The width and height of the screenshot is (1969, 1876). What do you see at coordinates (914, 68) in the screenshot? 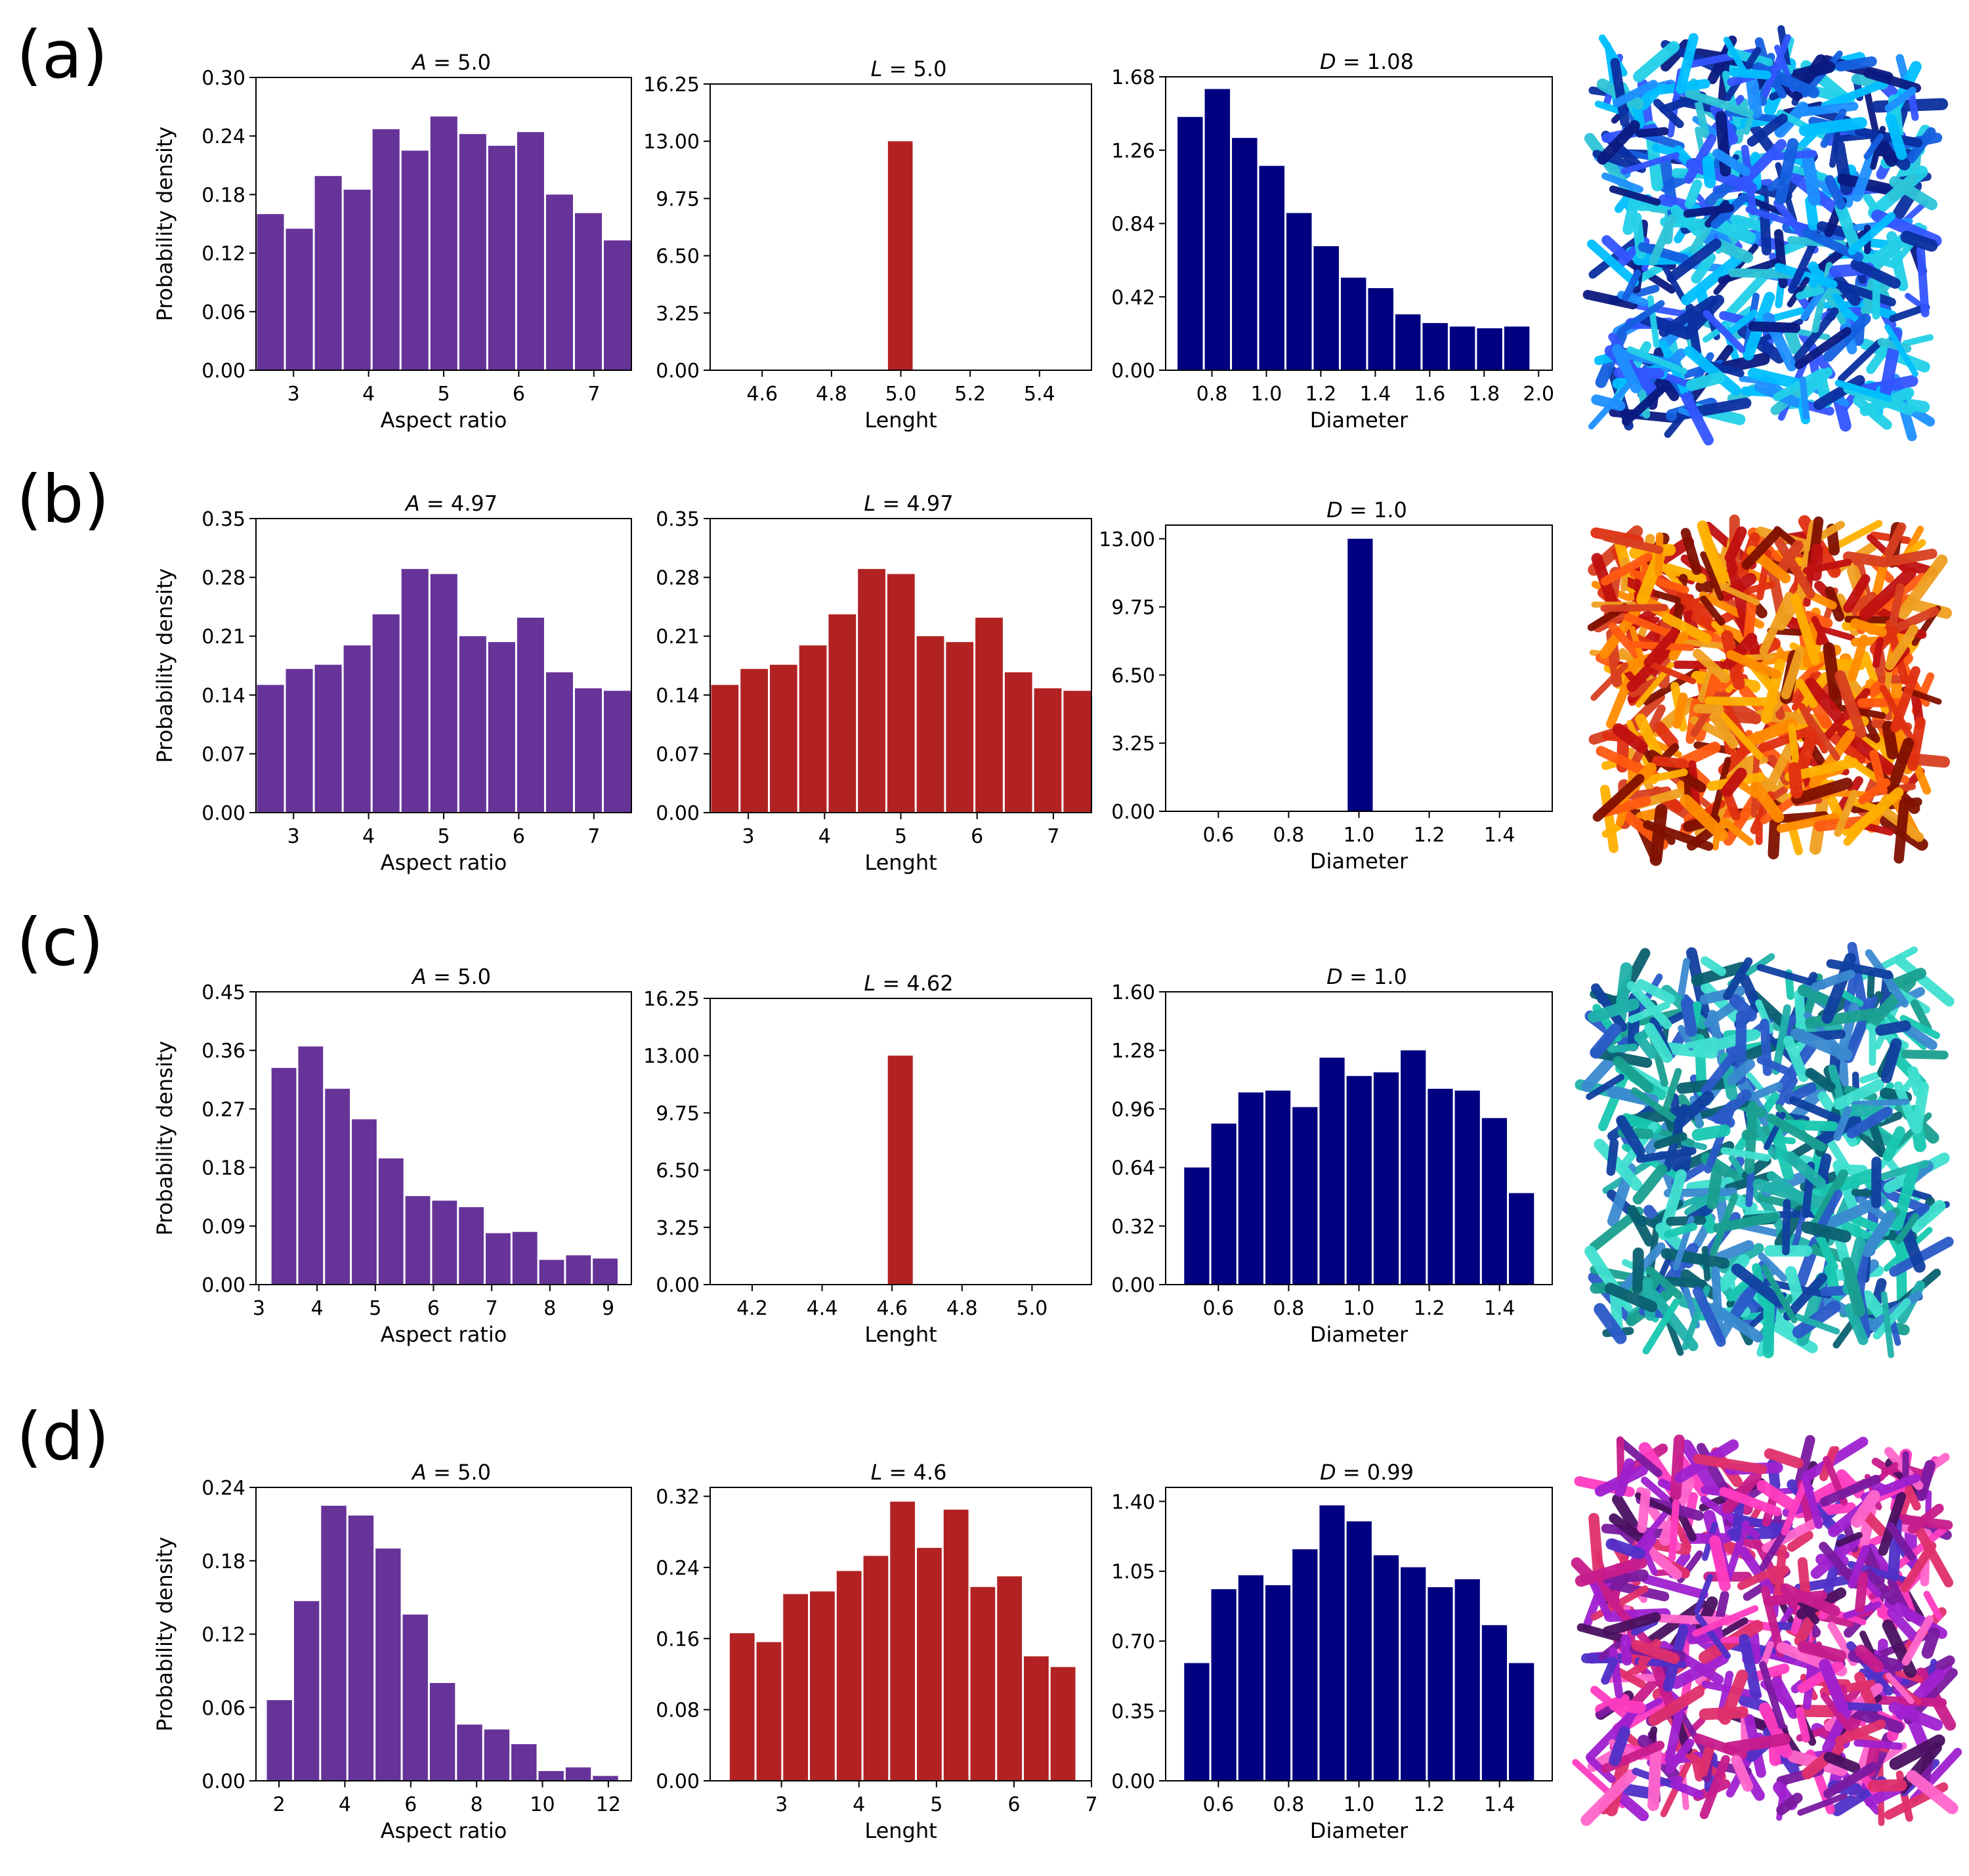
I see `title-value: = 5.0` at bounding box center [914, 68].